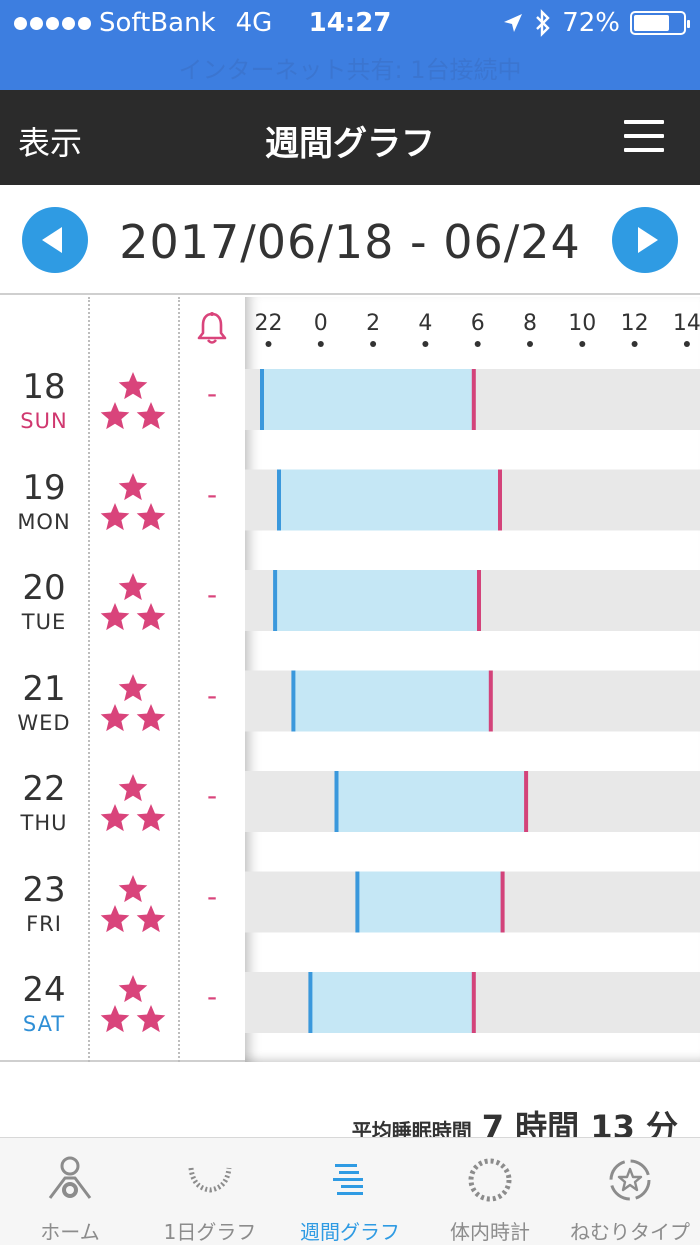  What do you see at coordinates (686, 323) in the screenshot?
I see `x-tick-label: 14` at bounding box center [686, 323].